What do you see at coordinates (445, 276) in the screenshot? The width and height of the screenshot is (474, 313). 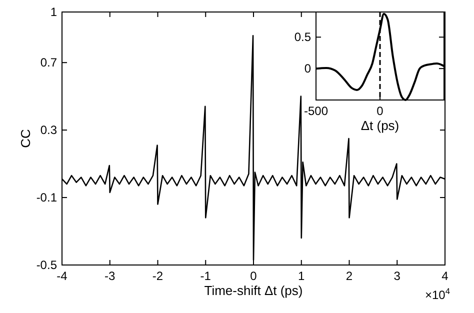 I see `x-tick-label: 4` at bounding box center [445, 276].